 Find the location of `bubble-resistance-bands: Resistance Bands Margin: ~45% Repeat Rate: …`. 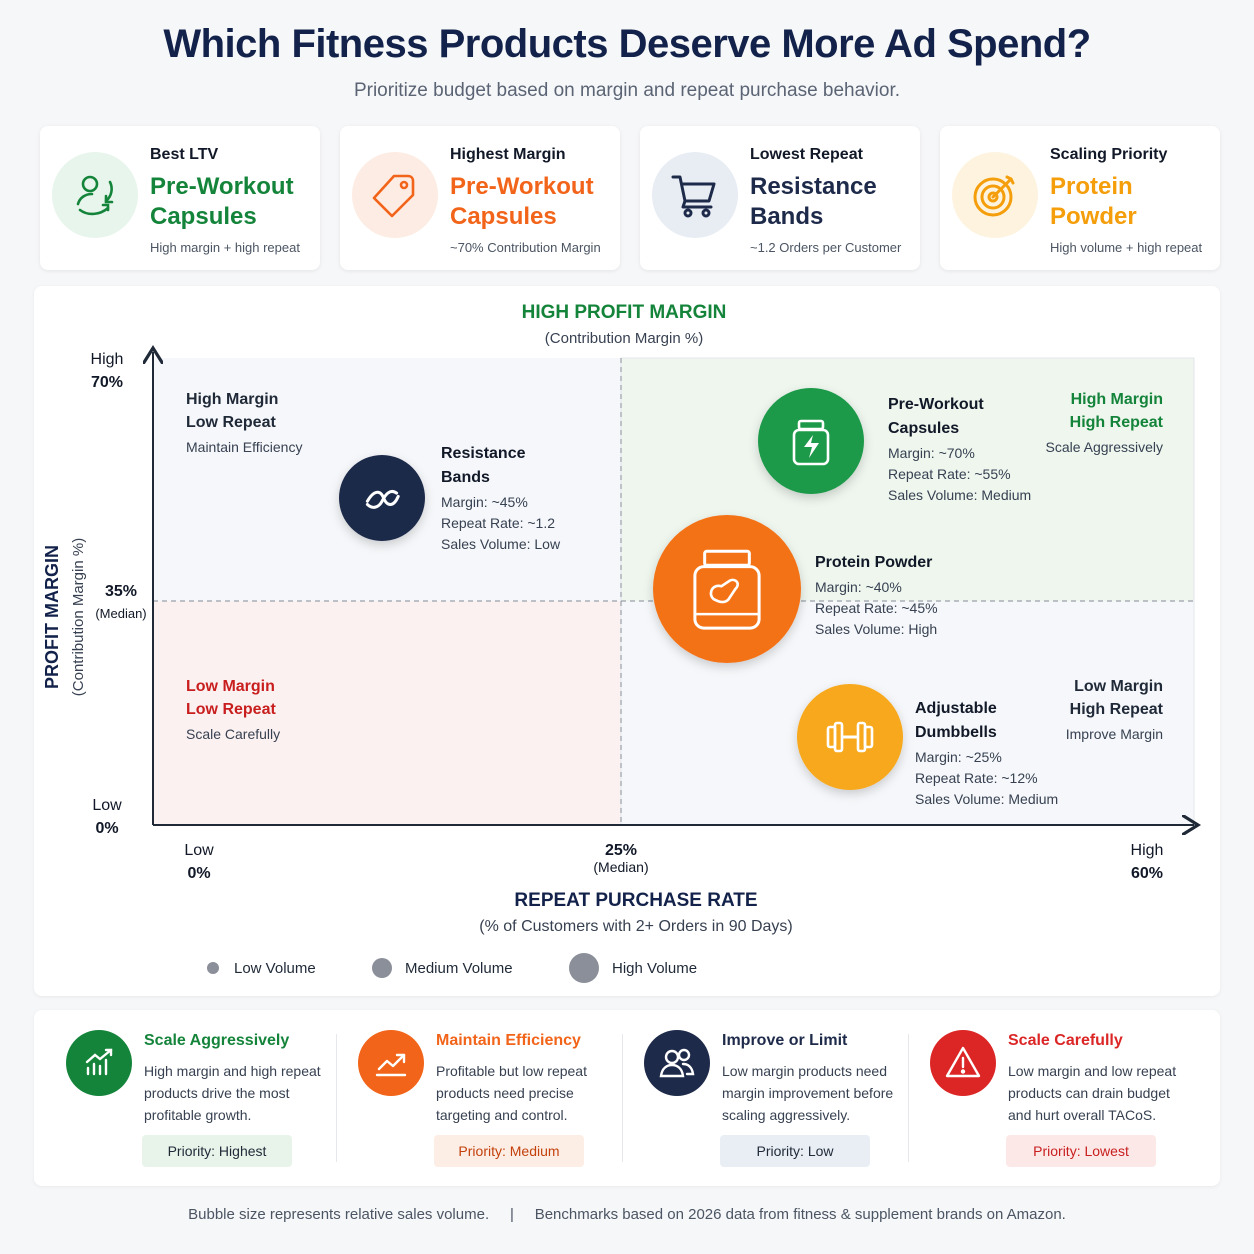

bubble-resistance-bands: Resistance Bands Margin: ~45% Repeat Rate: … is located at coordinates (450, 498).